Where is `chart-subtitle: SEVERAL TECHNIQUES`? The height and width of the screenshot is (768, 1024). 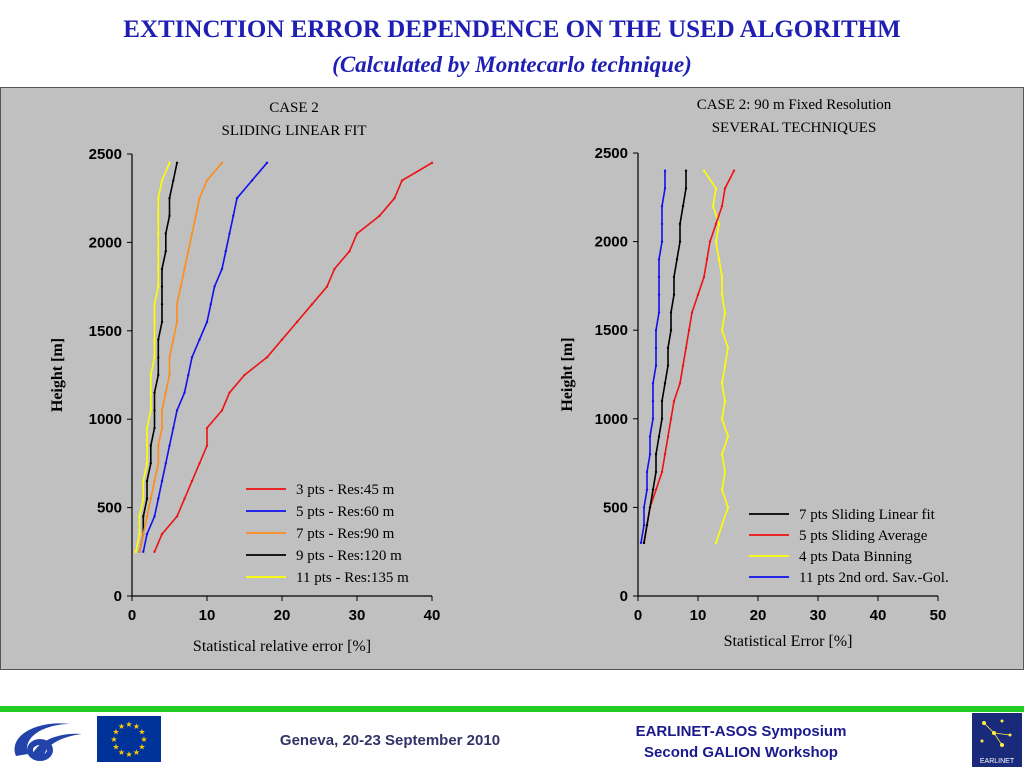 chart-subtitle: SEVERAL TECHNIQUES is located at coordinates (794, 128).